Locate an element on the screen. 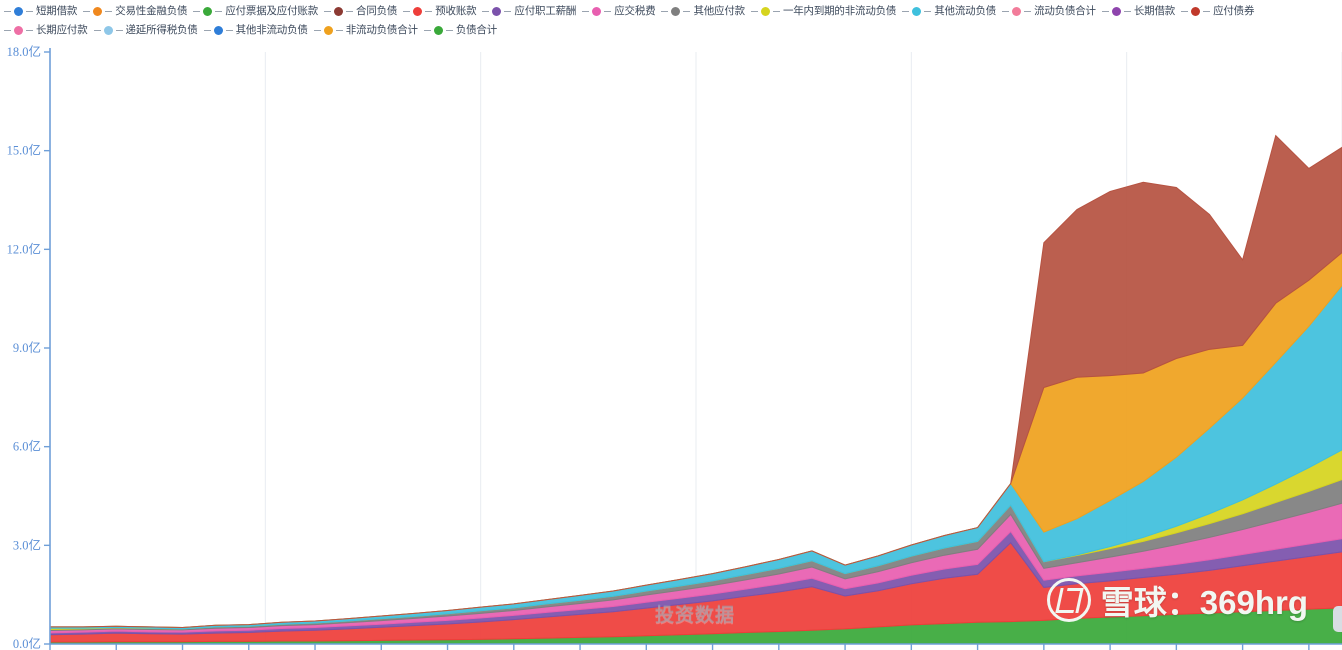 The height and width of the screenshot is (650, 1342). y-axis-tick-label: 3.0亿 is located at coordinates (27, 544).